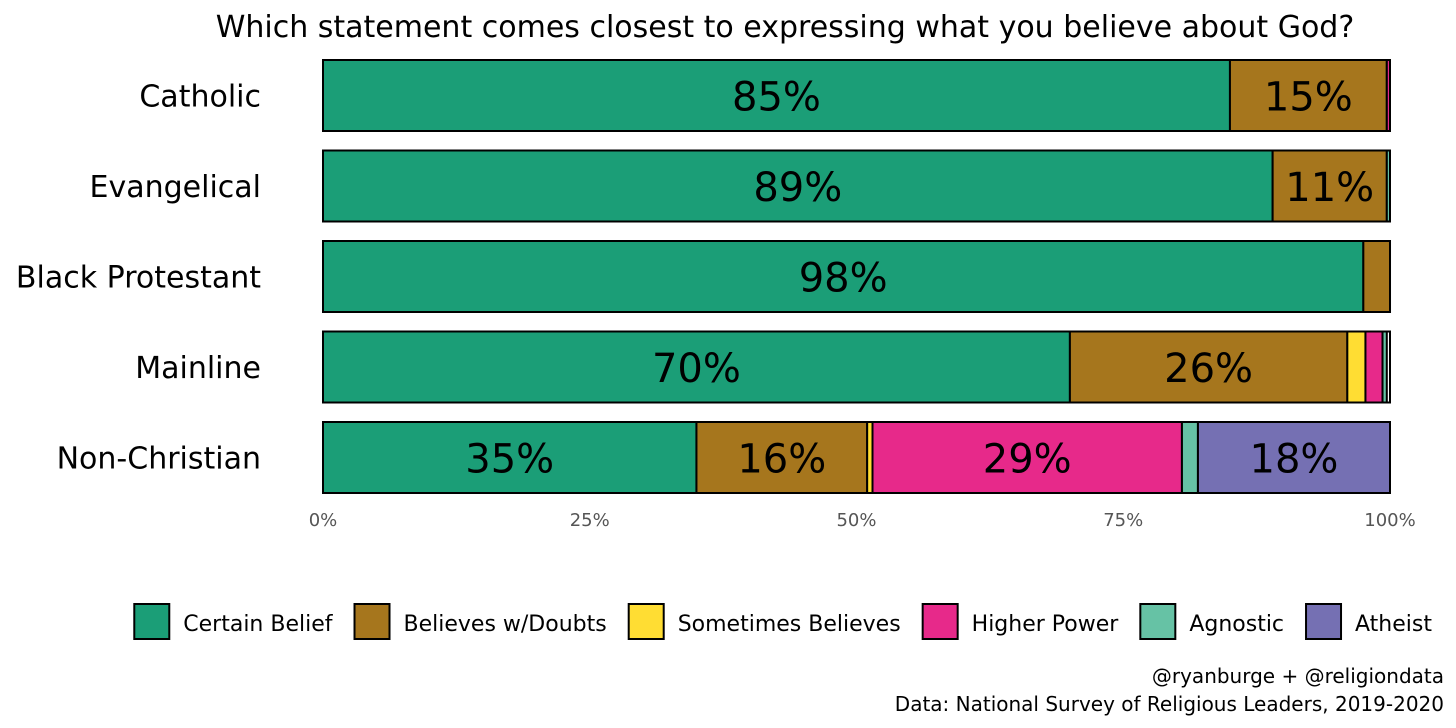 The width and height of the screenshot is (1456, 728). I want to click on category-label: Mainline, so click(198, 368).